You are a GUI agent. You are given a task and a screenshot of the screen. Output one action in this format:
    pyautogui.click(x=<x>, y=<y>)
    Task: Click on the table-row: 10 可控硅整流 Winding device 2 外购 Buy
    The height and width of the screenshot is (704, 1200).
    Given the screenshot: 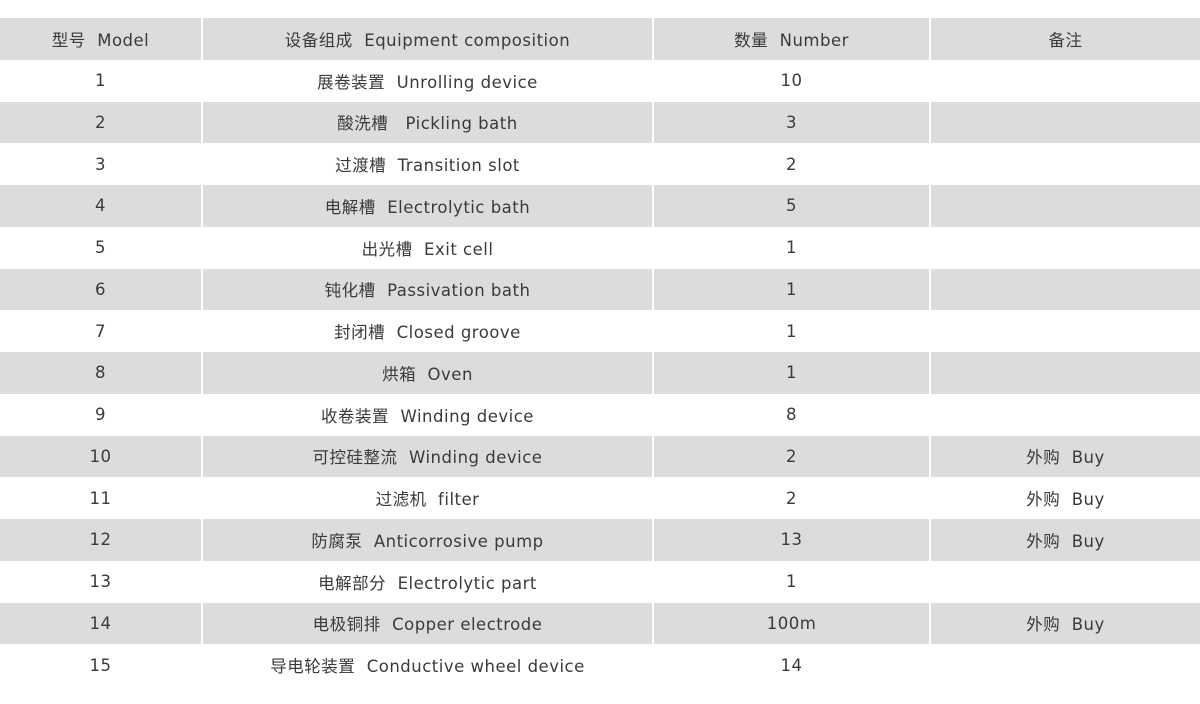 What is the action you would take?
    pyautogui.click(x=600, y=456)
    